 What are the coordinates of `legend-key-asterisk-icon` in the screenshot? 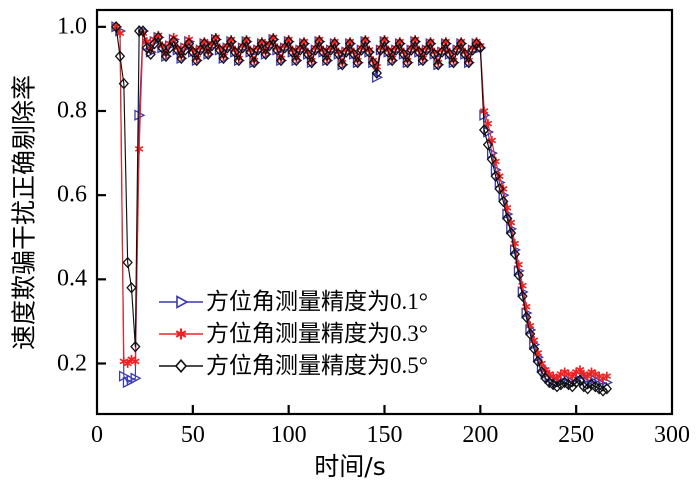 It's located at (181, 334).